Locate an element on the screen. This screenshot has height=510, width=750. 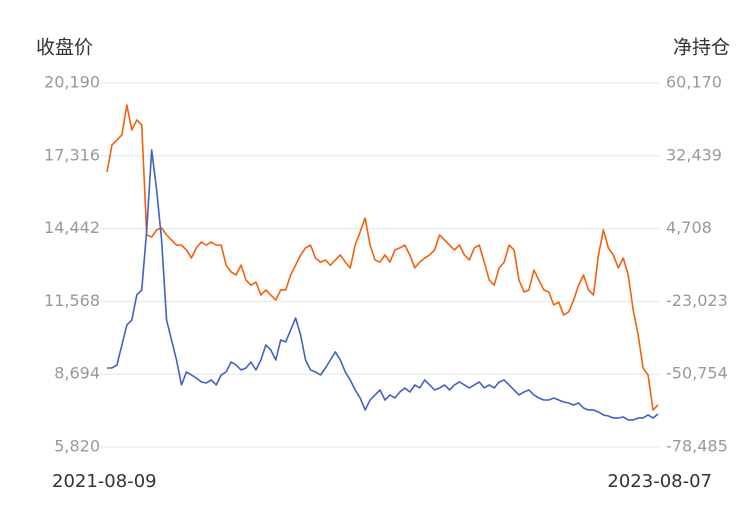
y-axis-title: 收盘价 is located at coordinates (64, 48).